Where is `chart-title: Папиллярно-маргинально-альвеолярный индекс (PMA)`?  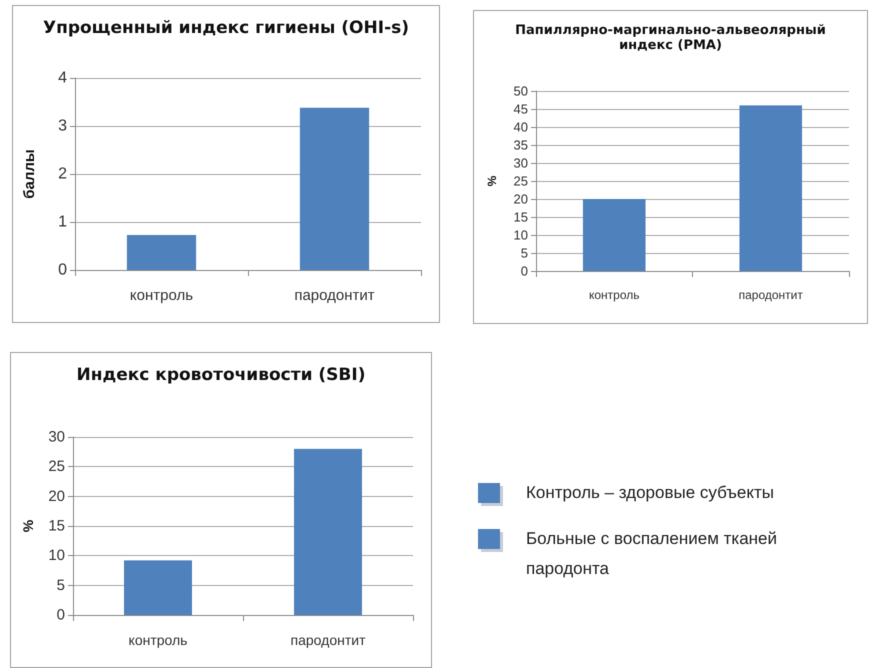 chart-title: Папиллярно-маргинально-альвеолярный индекс (PMA) is located at coordinates (670, 38).